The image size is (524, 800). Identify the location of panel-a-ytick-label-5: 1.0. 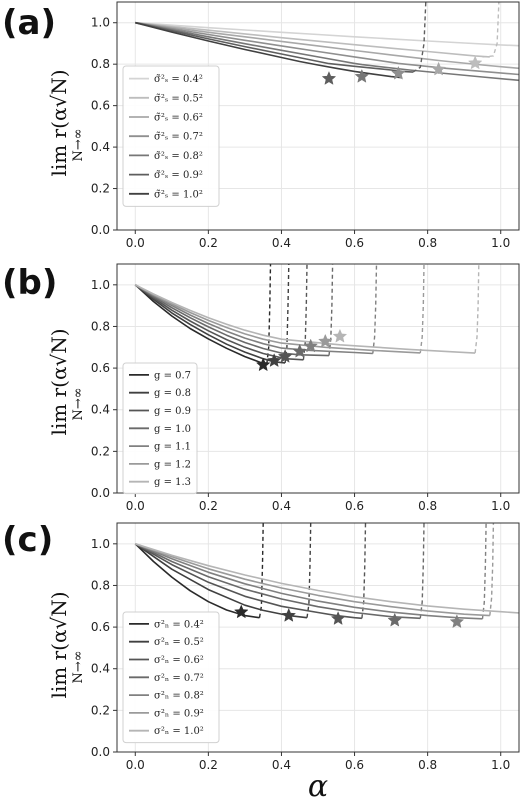
(100, 23).